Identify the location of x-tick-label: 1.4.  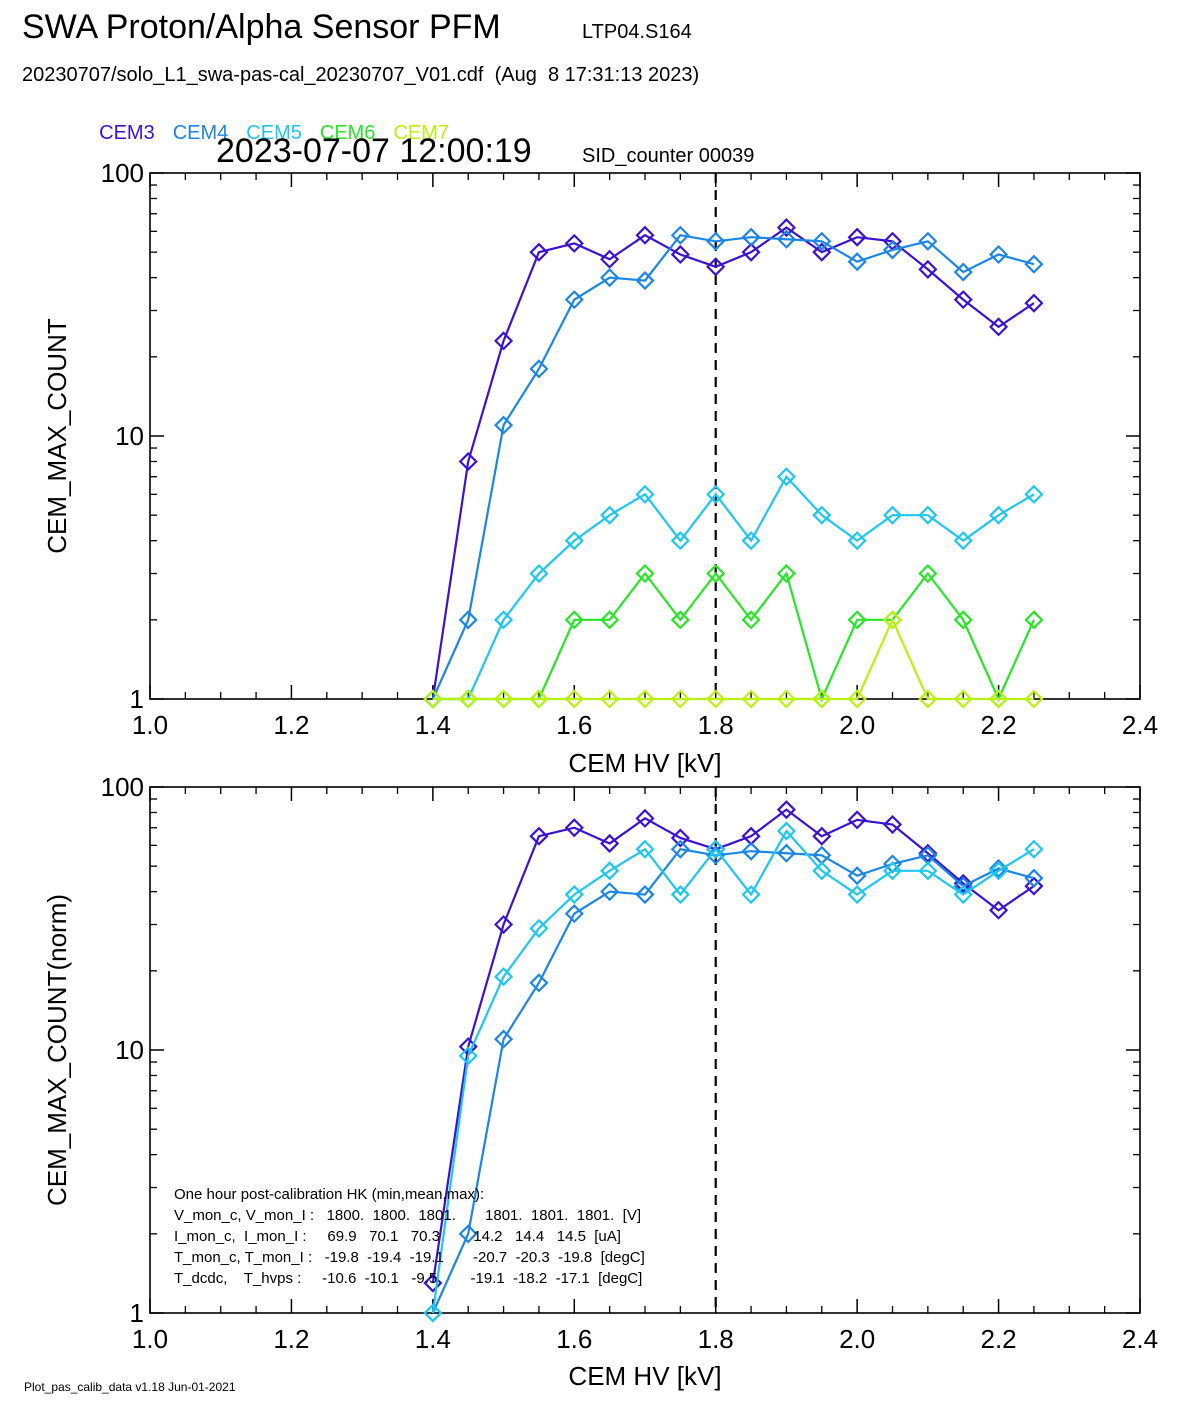
(433, 725).